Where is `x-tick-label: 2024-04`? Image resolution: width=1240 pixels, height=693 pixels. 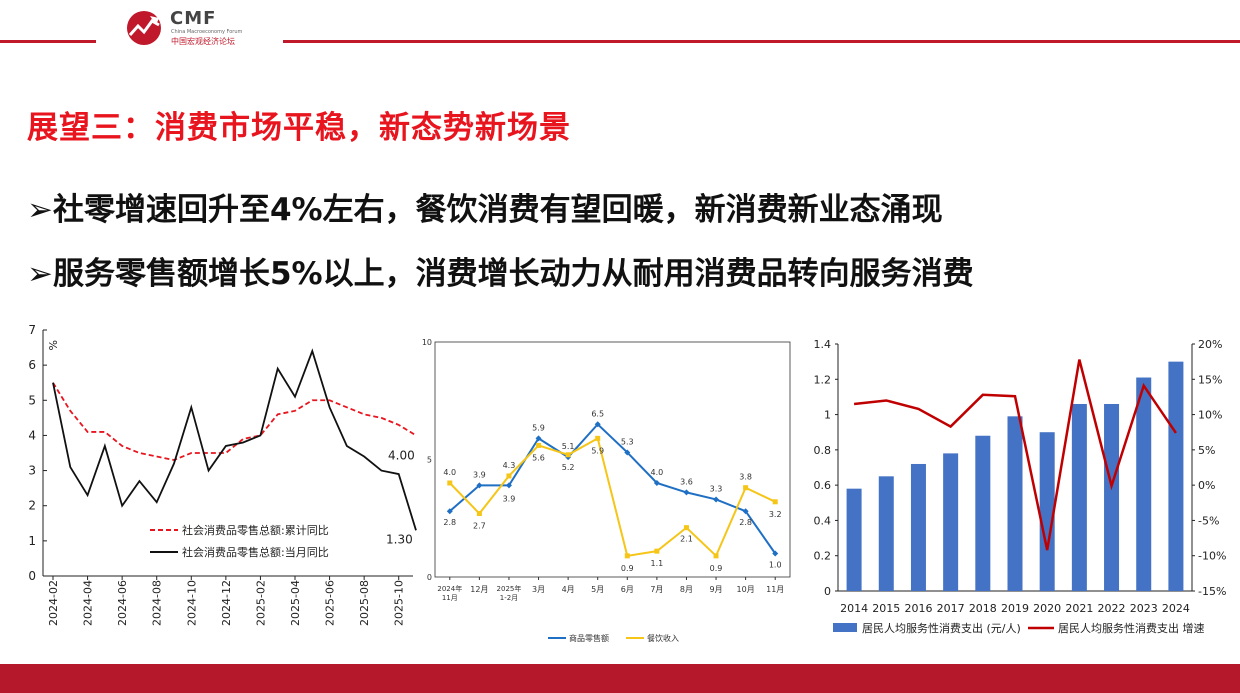 x-tick-label: 2024-04 is located at coordinates (88, 603).